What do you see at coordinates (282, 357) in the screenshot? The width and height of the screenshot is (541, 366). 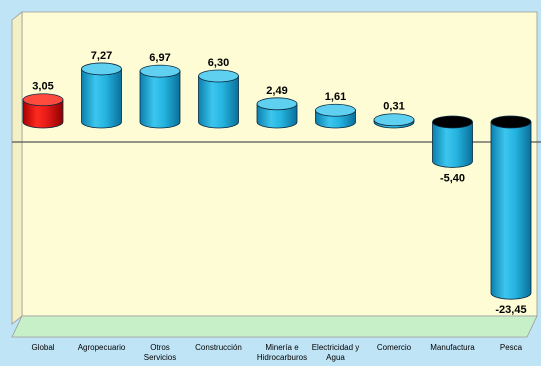 I see `category-label: Hidrocarburos` at bounding box center [282, 357].